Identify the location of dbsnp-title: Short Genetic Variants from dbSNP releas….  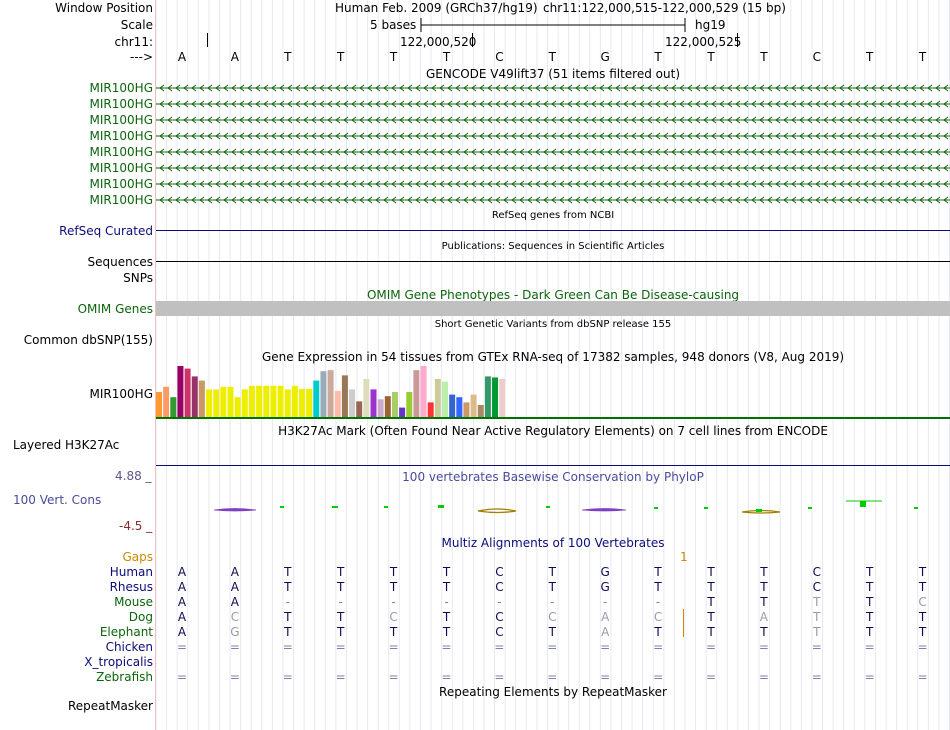
(553, 324).